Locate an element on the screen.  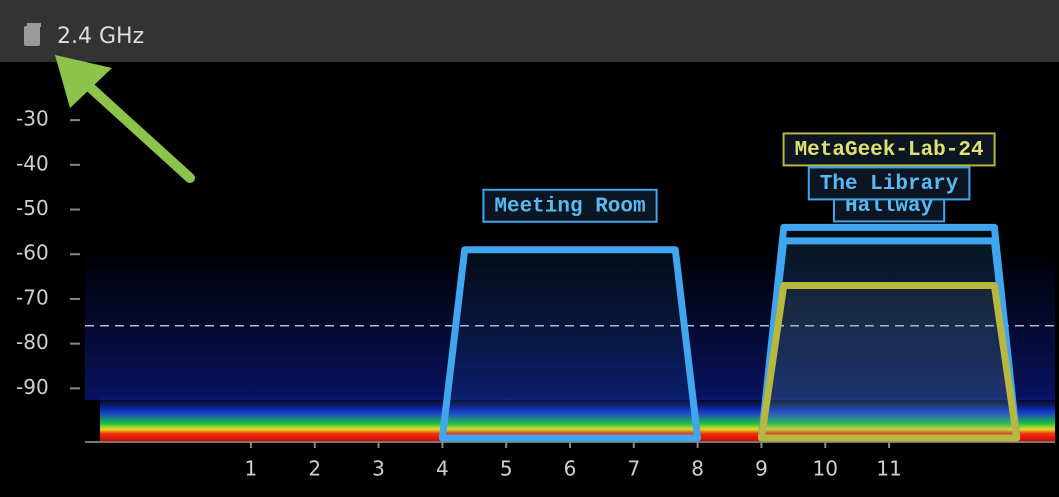
x-tick-label: 1 is located at coordinates (251, 469).